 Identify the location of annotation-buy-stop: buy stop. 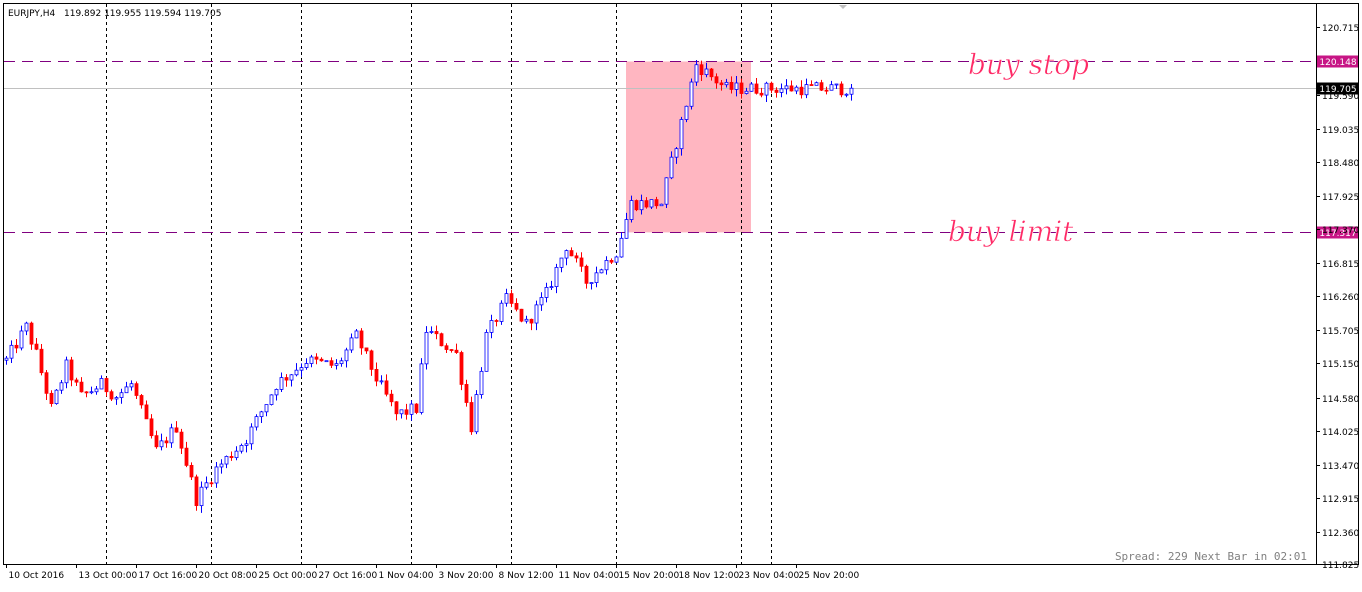
(1028, 64).